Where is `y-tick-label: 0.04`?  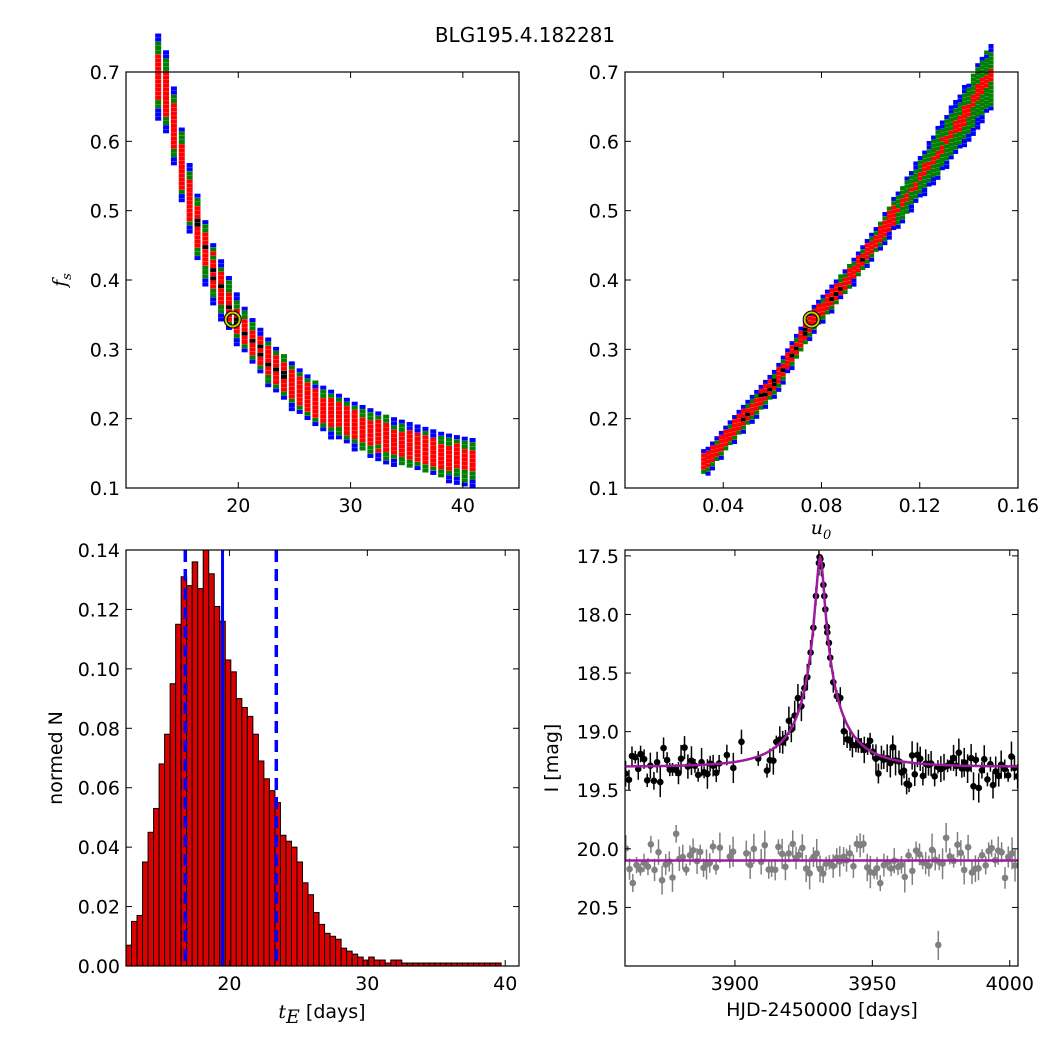 y-tick-label: 0.04 is located at coordinates (99, 848).